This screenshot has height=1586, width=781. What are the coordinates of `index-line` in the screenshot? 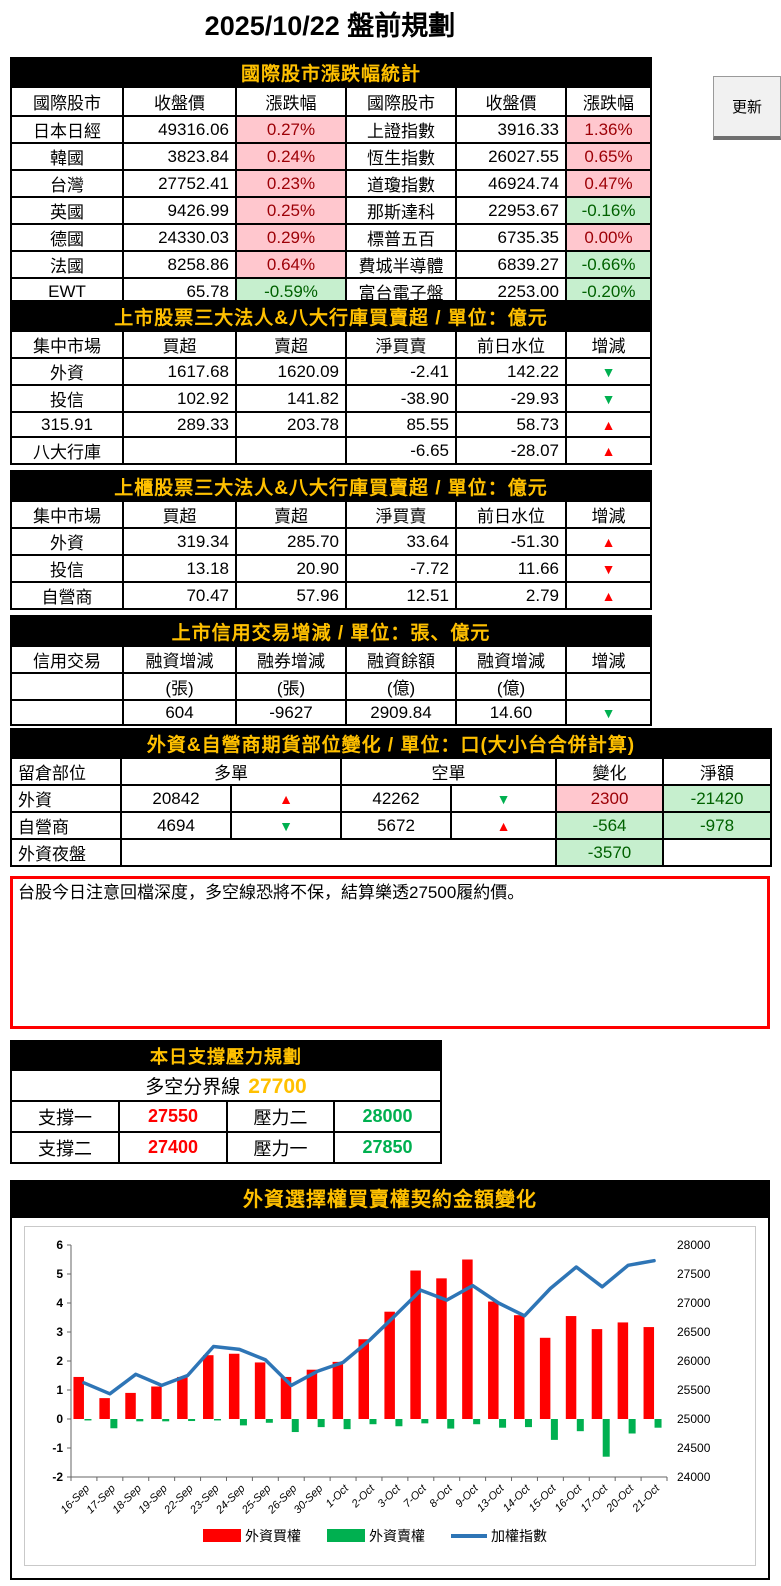 It's located at (369, 1327).